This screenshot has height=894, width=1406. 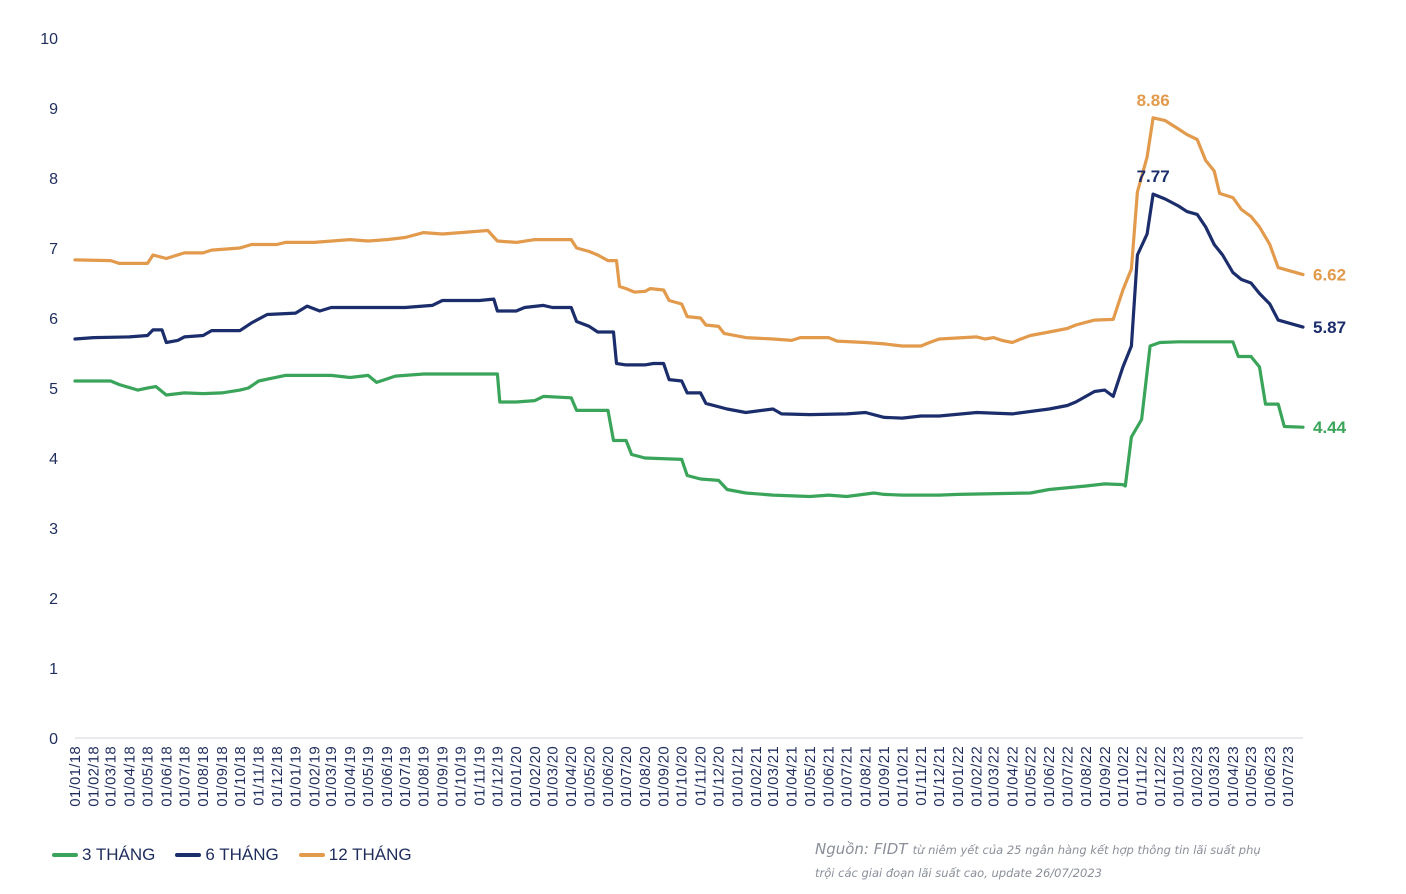 I want to click on x-tick-label: 01/03/18, so click(x=111, y=776).